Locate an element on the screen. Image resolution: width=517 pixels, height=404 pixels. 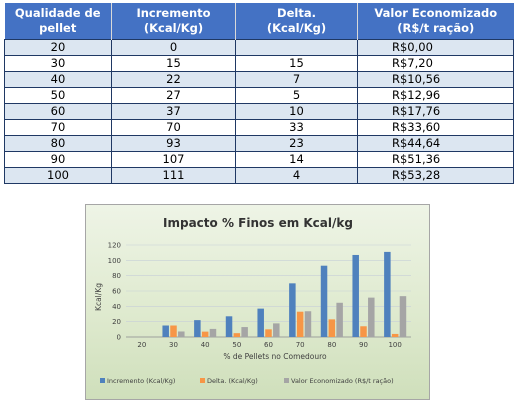
table-row: 40 22 7 R$10,56 is located at coordinates (259, 79).